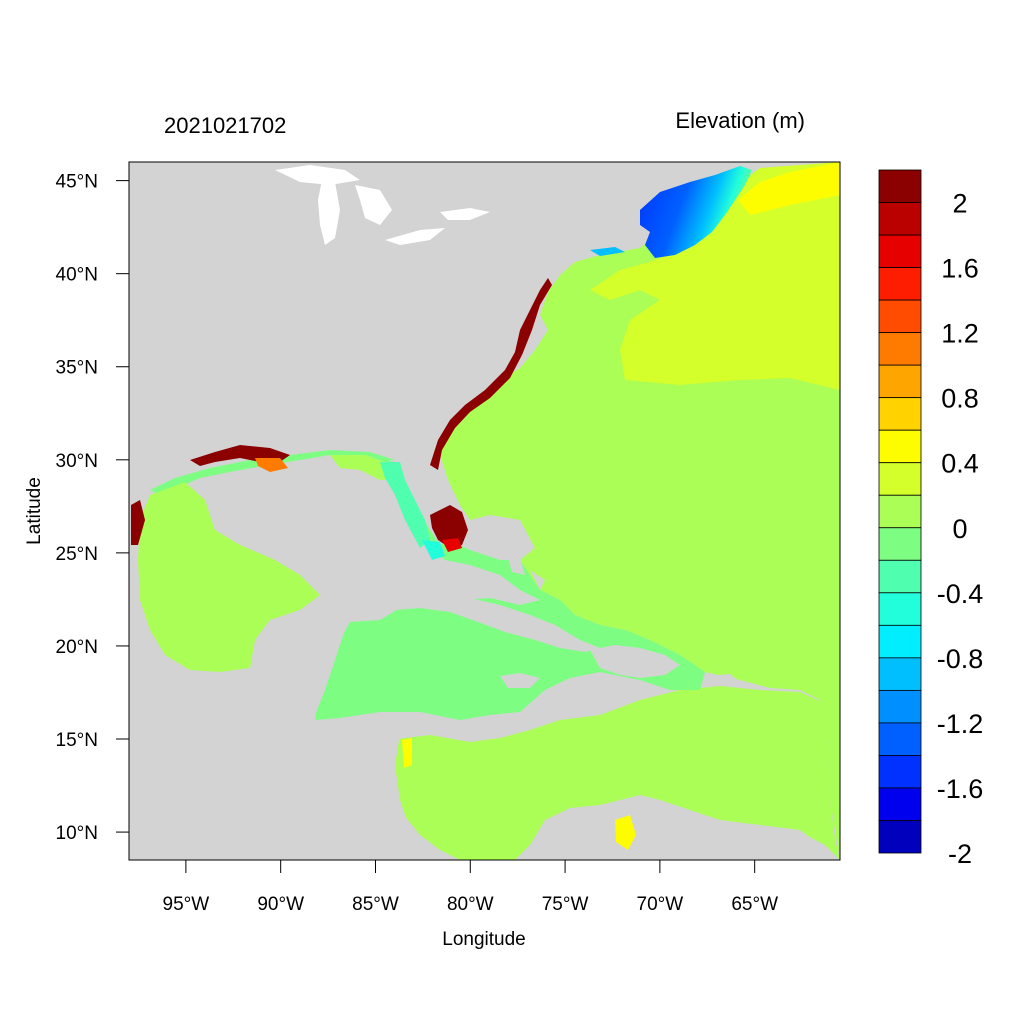  Describe the element at coordinates (754, 904) in the screenshot. I see `x-tick-label: 65°W` at that location.